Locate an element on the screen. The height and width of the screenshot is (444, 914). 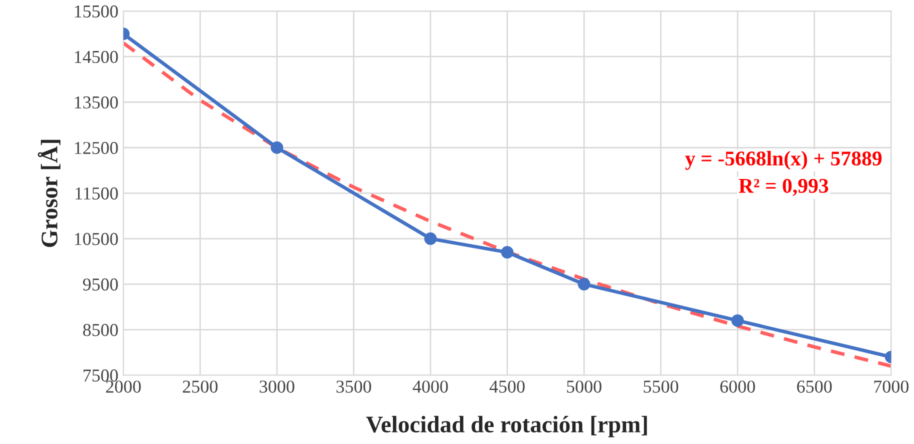
x-tick-label: 6500 is located at coordinates (814, 386).